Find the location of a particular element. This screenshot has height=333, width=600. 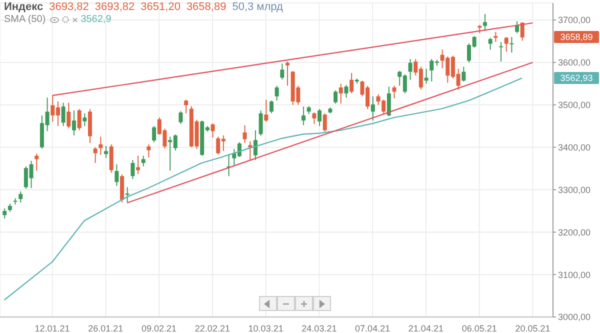

x-tick-label: 06.05.21 is located at coordinates (479, 328).